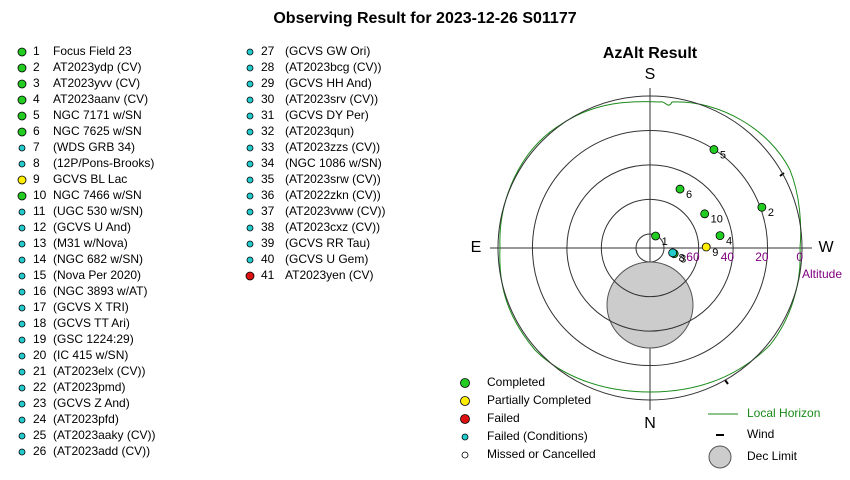  What do you see at coordinates (40, 419) in the screenshot?
I see `target-number: 24` at bounding box center [40, 419].